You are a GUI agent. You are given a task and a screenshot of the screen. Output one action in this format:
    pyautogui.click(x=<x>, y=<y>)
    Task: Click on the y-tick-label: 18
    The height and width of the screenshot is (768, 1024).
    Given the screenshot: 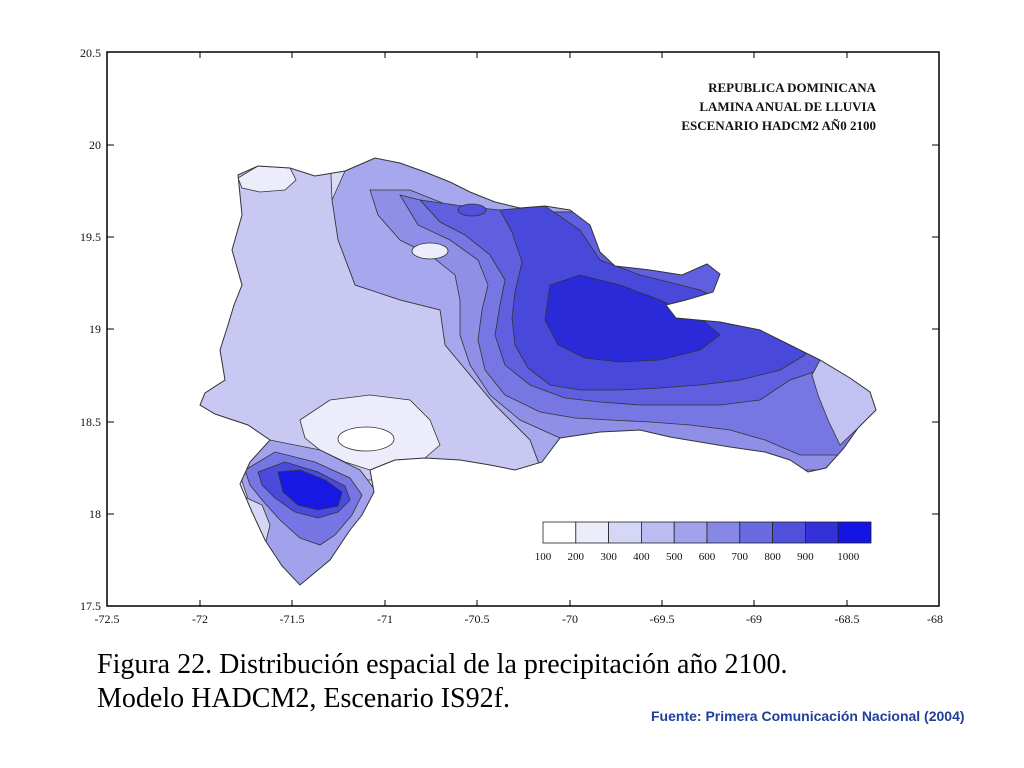 What is the action you would take?
    pyautogui.click(x=95, y=514)
    